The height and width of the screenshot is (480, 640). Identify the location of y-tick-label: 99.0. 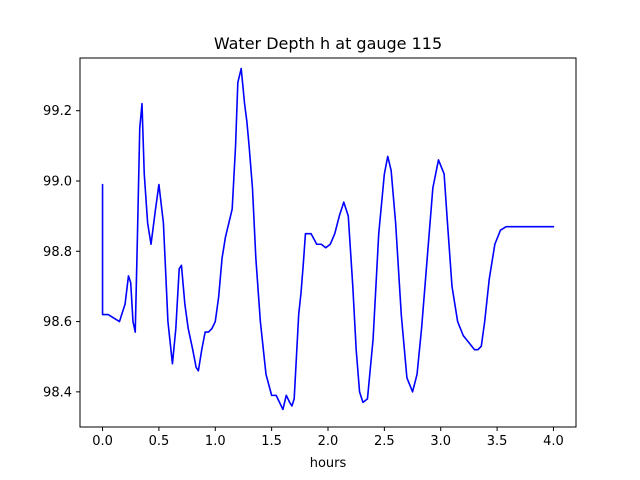
(57, 182).